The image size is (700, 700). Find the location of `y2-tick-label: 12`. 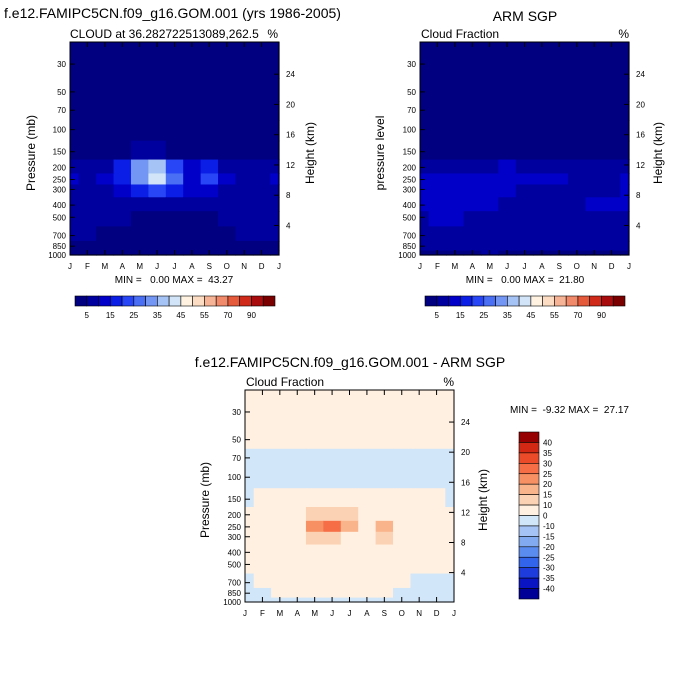

y2-tick-label: 12 is located at coordinates (640, 165).